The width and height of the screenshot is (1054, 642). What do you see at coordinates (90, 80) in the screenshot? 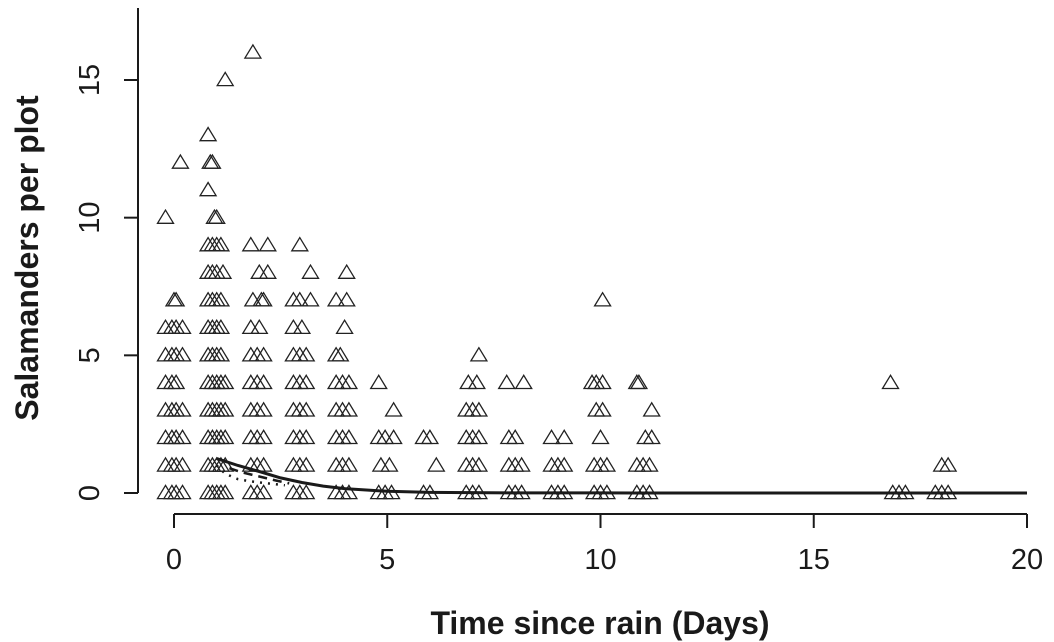
I see `y-tick-label: 15` at bounding box center [90, 80].